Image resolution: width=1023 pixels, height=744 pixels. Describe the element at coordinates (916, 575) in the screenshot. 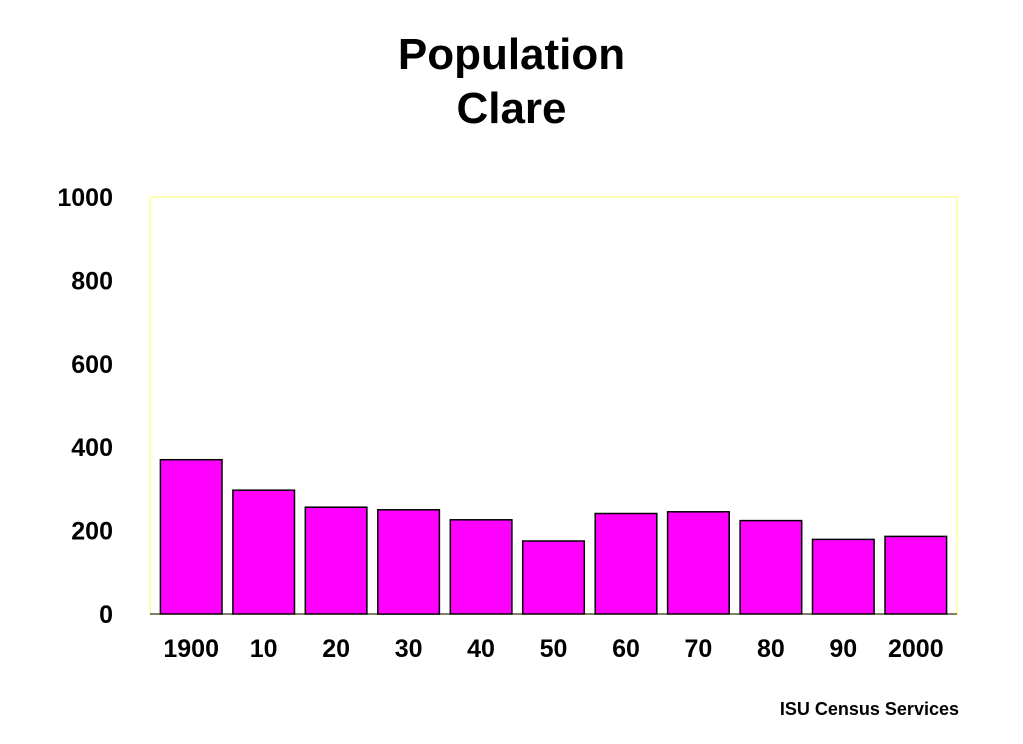

I see `bar-2000` at that location.